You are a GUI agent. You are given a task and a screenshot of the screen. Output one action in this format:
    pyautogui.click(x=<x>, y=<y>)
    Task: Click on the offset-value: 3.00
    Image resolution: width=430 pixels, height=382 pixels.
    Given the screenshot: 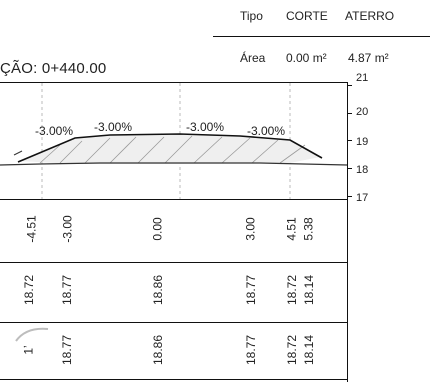 What is the action you would take?
    pyautogui.click(x=250, y=229)
    